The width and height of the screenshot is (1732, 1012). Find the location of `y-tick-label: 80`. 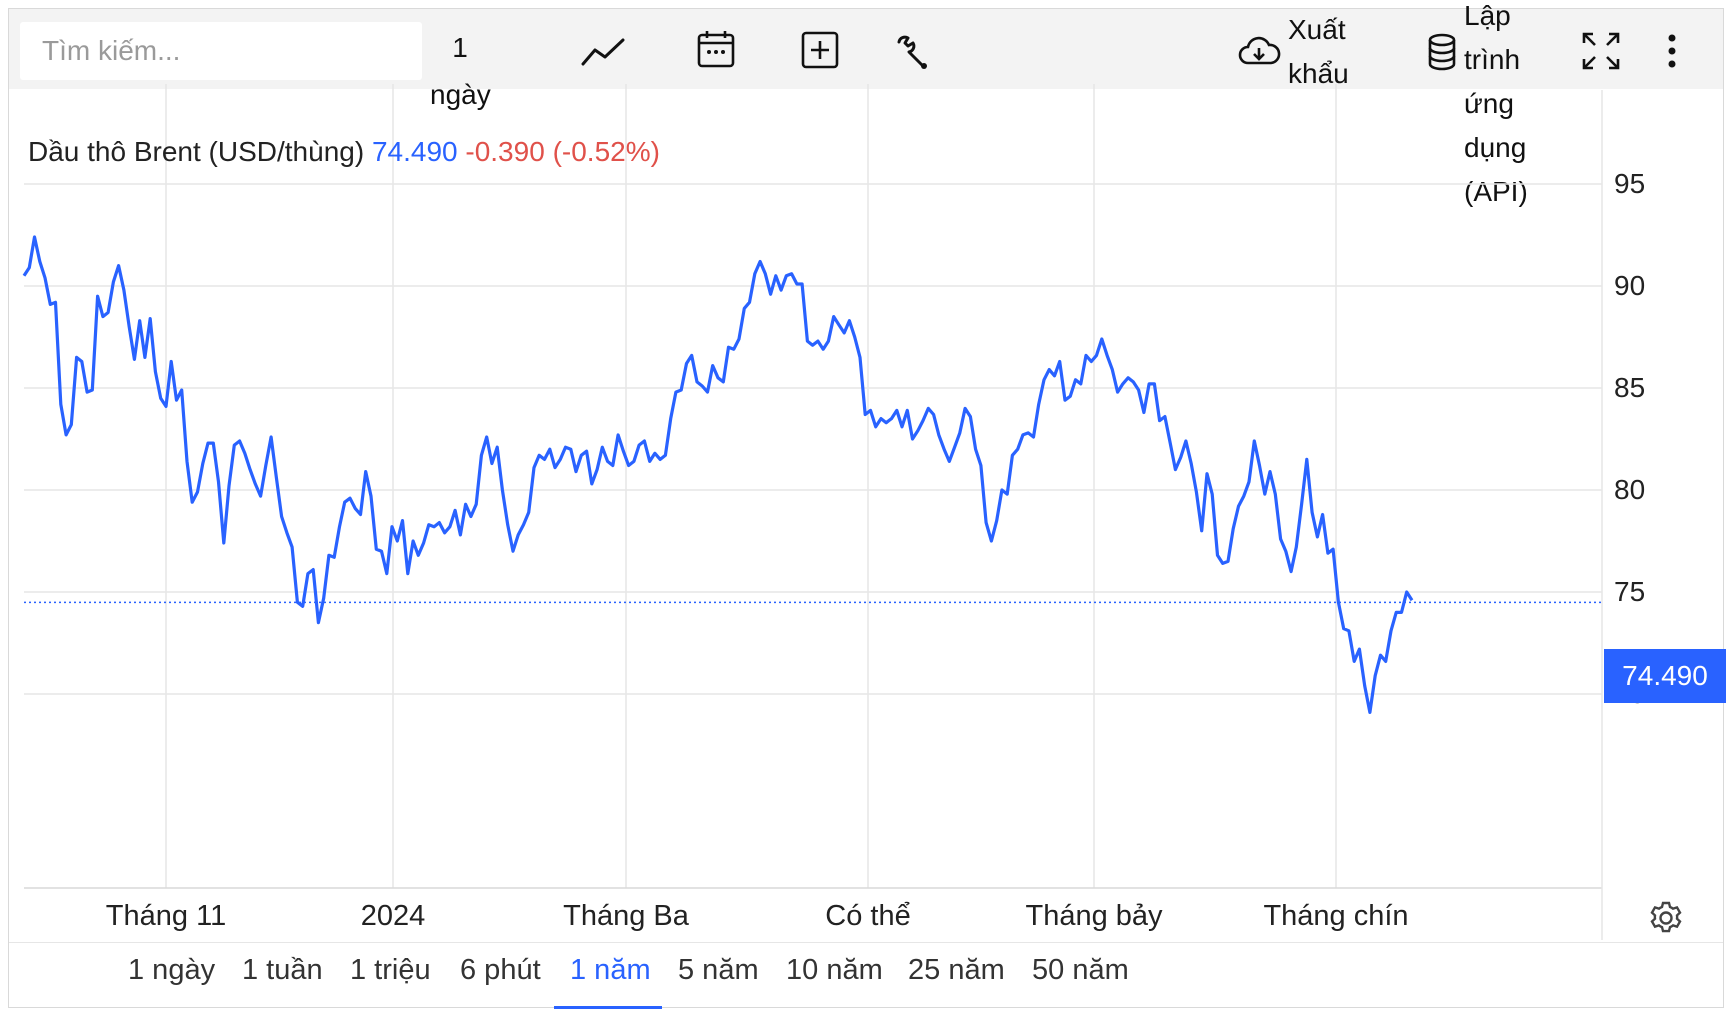

y-tick-label: 80 is located at coordinates (1630, 489).